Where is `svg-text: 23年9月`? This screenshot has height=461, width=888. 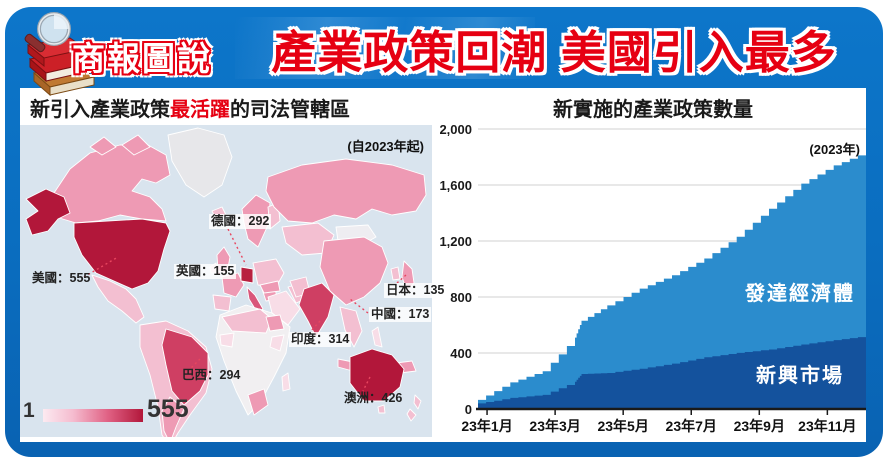
svg-text: 23年9月 is located at coordinates (759, 426).